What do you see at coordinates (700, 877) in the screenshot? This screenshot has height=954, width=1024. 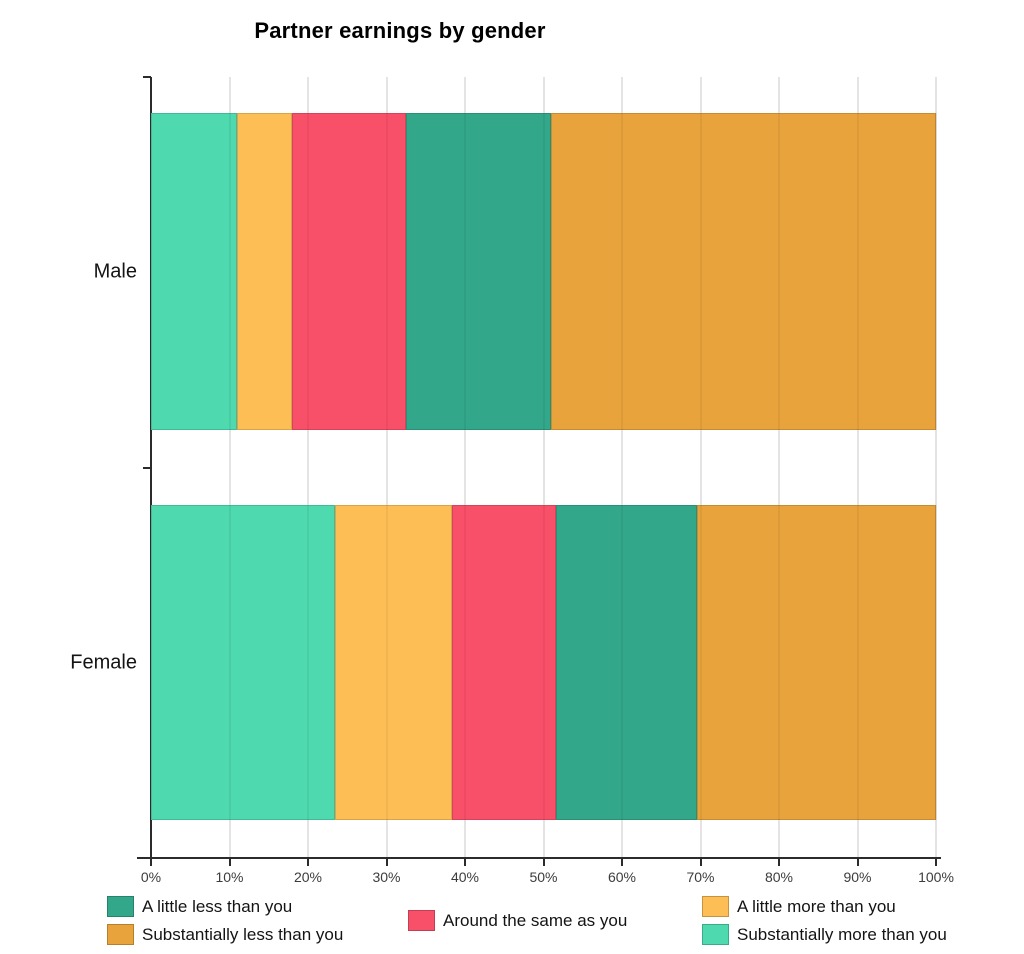 I see `x-tick-label: 70%` at bounding box center [700, 877].